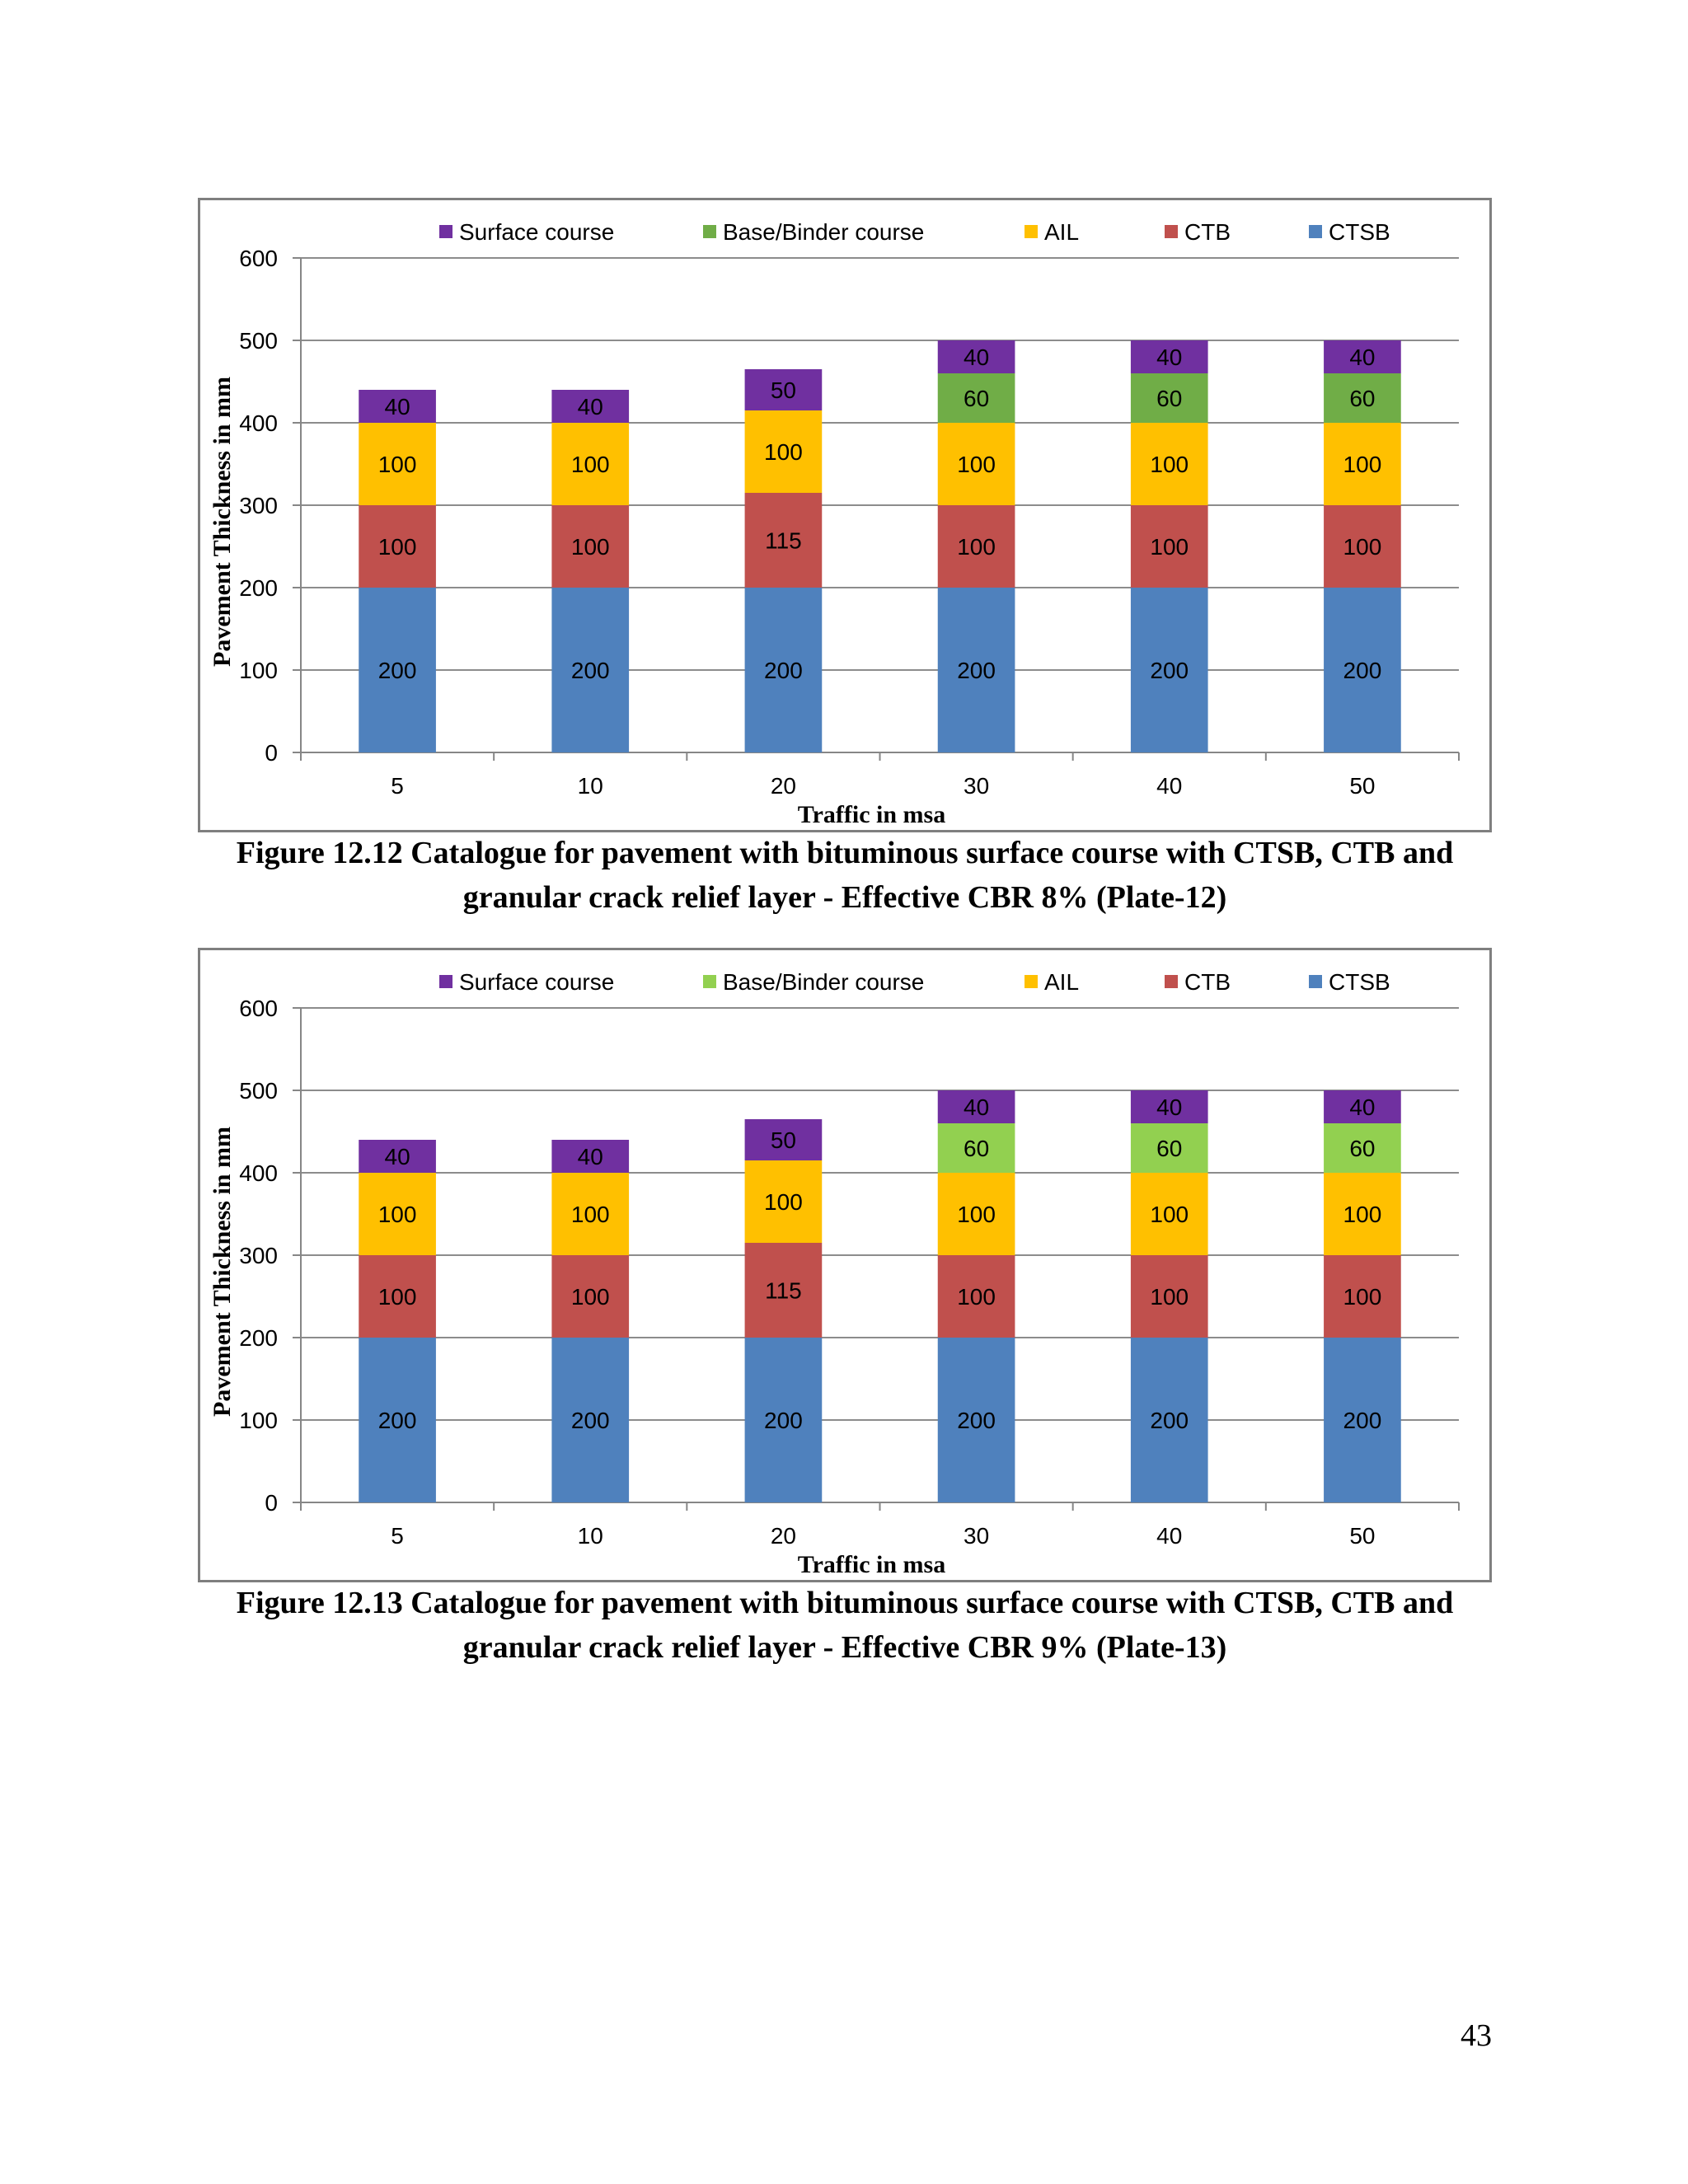  What do you see at coordinates (783, 1536) in the screenshot?
I see `x-tick-label: 20` at bounding box center [783, 1536].